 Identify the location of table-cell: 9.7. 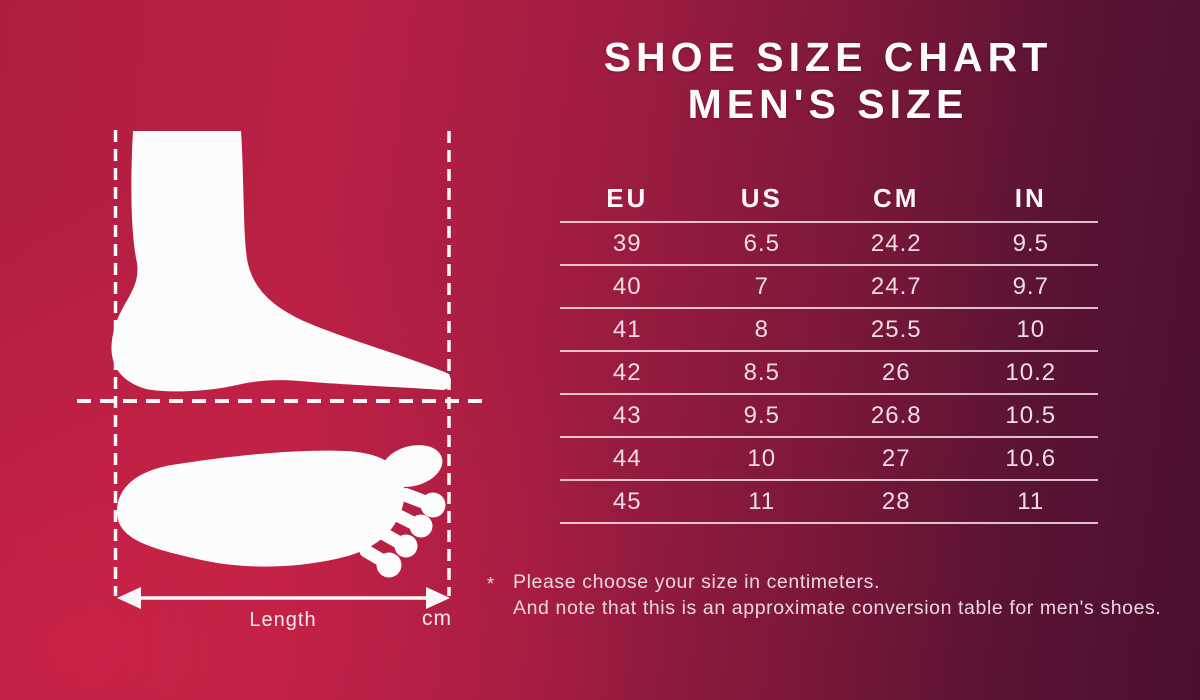
(1030, 286).